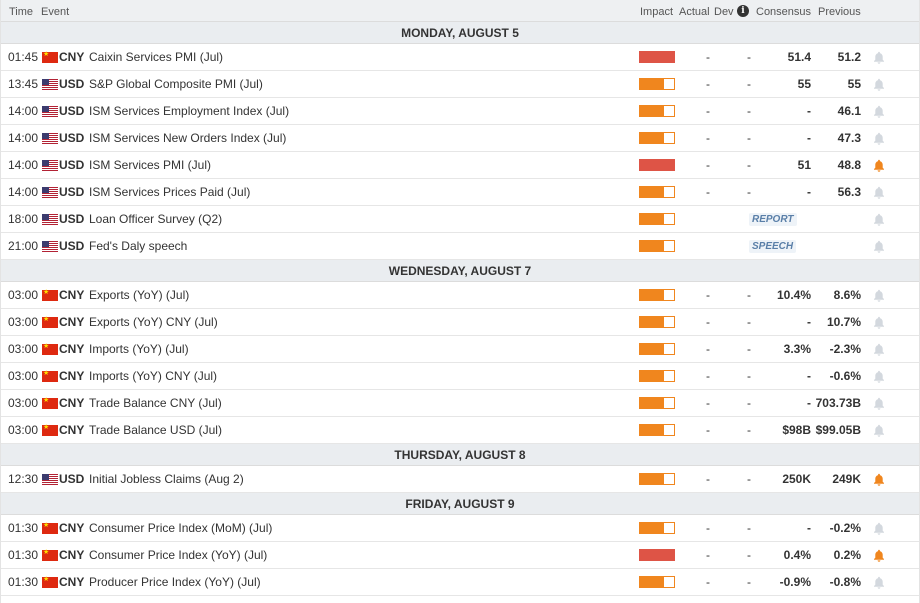 The image size is (920, 603). What do you see at coordinates (170, 192) in the screenshot?
I see `event-name: ISM Services Prices Paid (Jul)` at bounding box center [170, 192].